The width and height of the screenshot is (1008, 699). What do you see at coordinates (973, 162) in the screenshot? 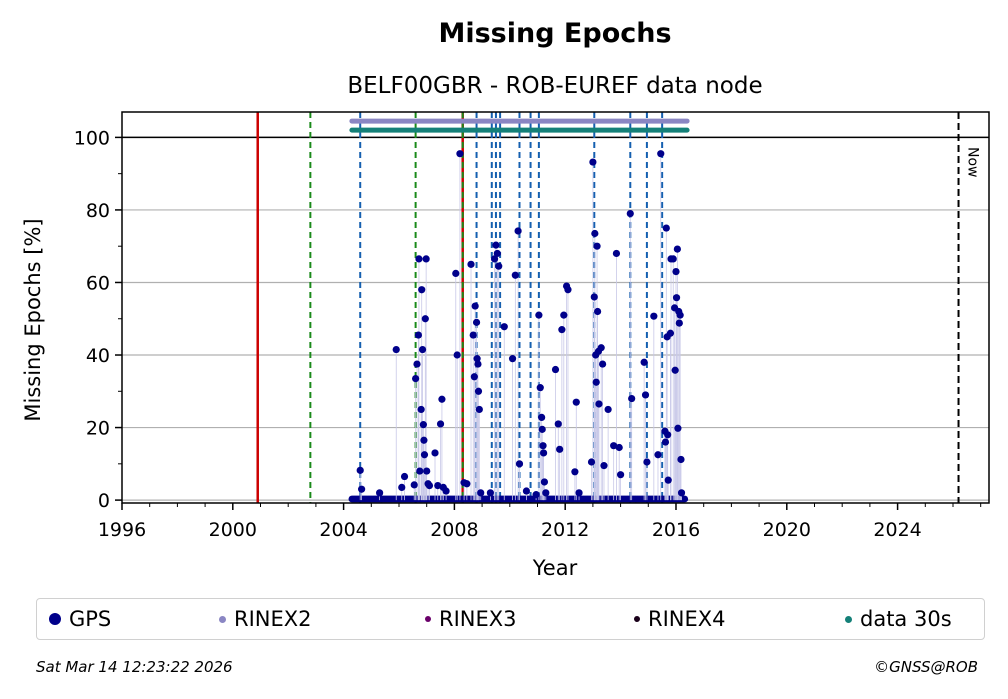
I see `now-label: Now` at bounding box center [973, 162].